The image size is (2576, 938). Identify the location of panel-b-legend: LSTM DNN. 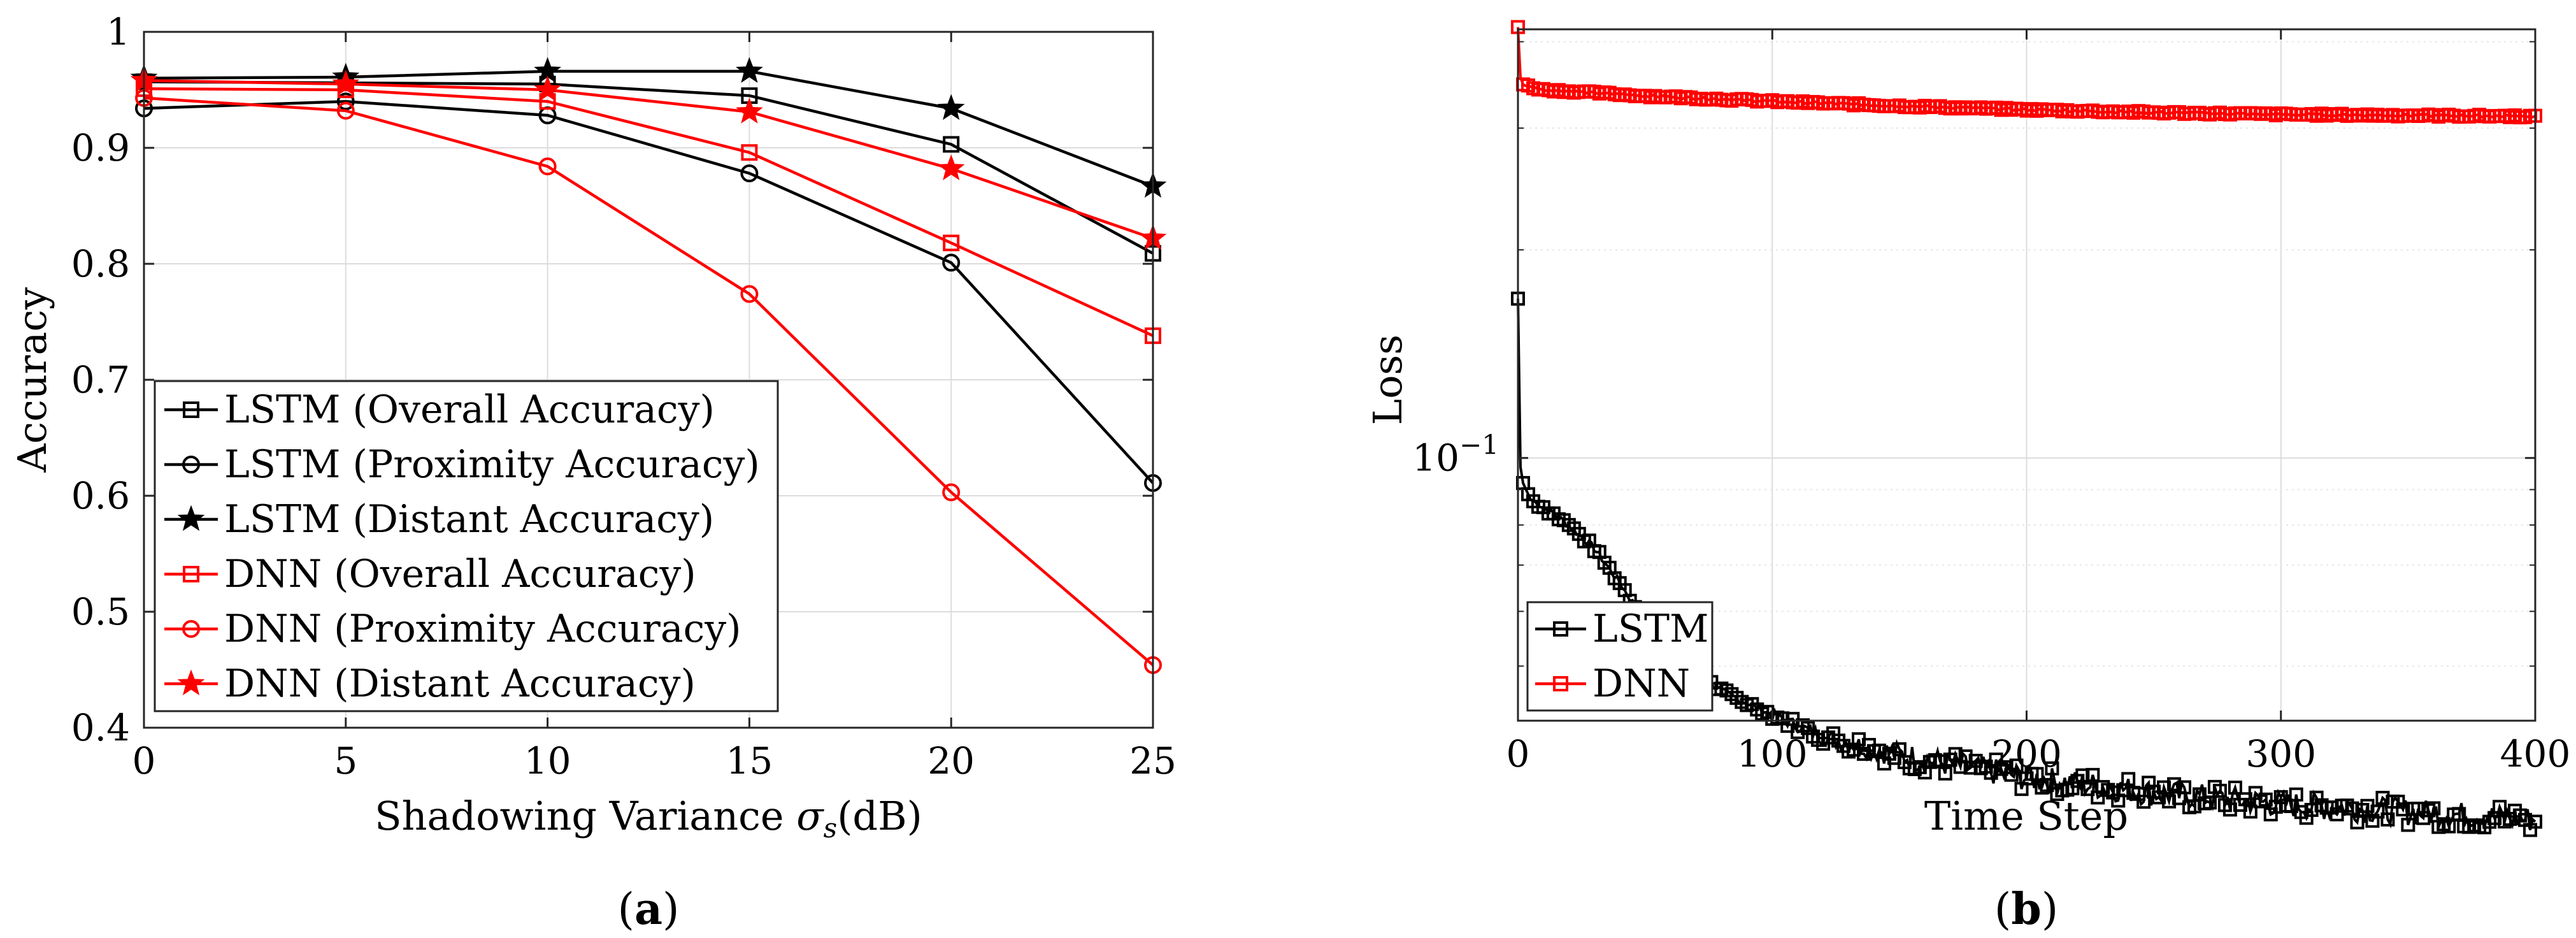
(1620, 656).